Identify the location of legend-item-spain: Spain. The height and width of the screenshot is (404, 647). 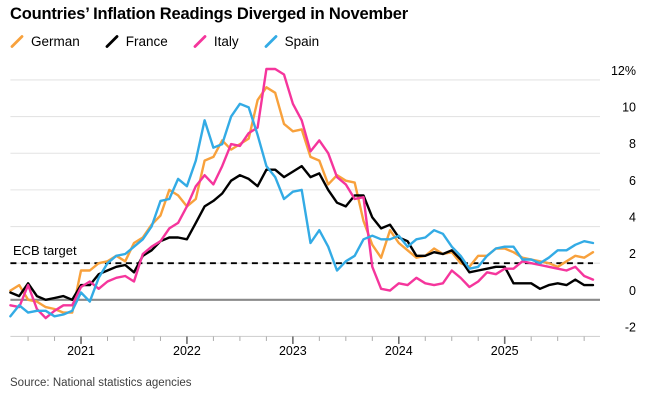
(292, 41).